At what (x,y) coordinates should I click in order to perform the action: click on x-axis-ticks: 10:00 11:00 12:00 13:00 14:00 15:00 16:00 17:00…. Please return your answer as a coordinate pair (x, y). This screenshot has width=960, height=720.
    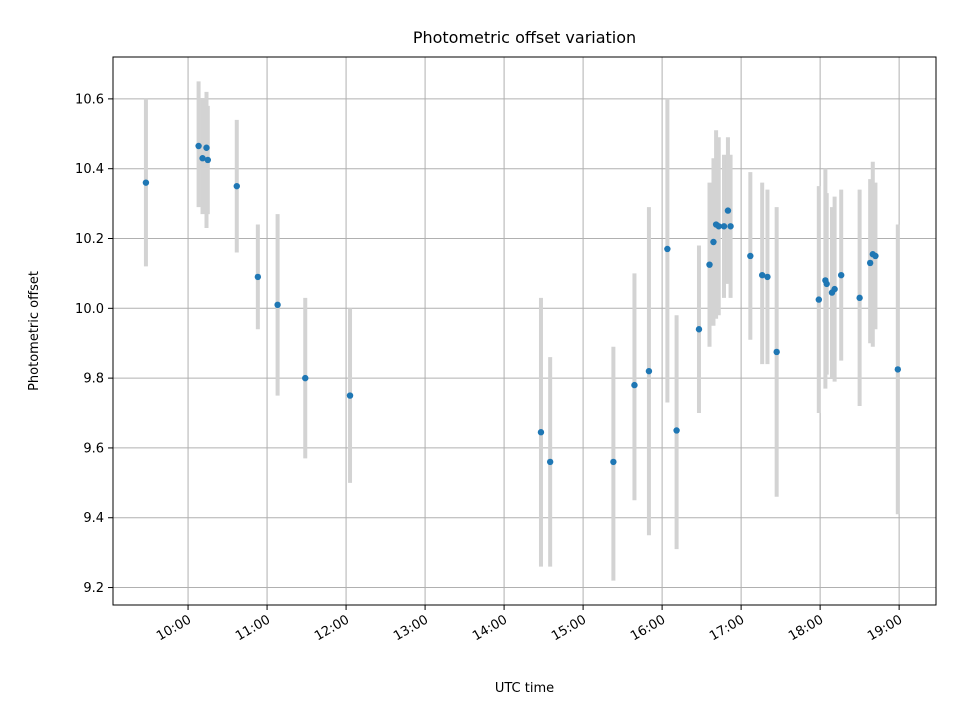
    Looking at the image, I should click on (529, 624).